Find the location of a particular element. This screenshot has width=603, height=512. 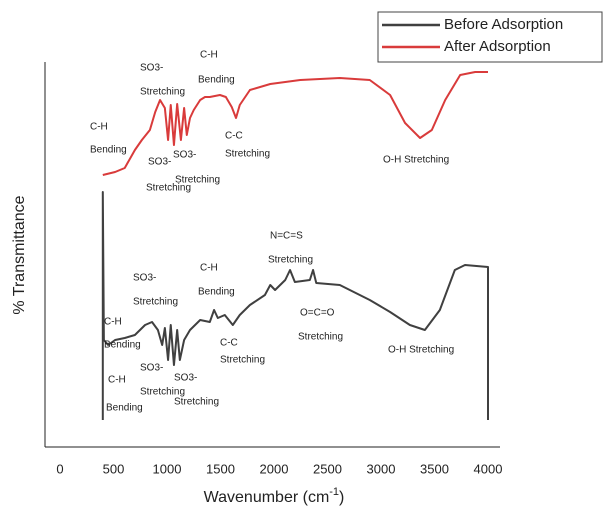

legend-label: Before Adsorption is located at coordinates (503, 24).